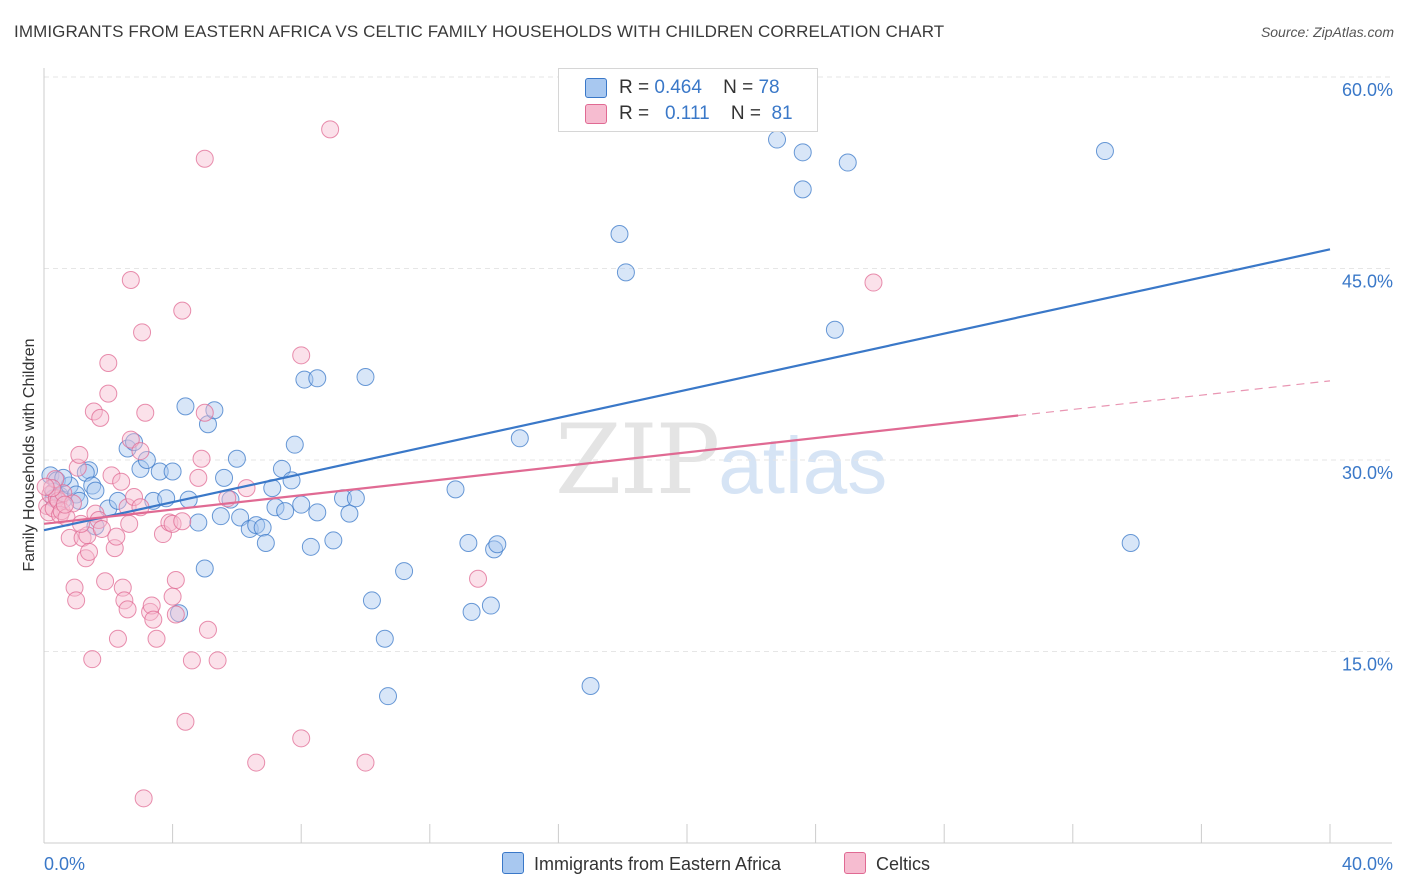  Describe the element at coordinates (688, 100) in the screenshot. I see `correlation-legend: R = 0.464 N = 78 R = 0.111 N = 81` at that location.